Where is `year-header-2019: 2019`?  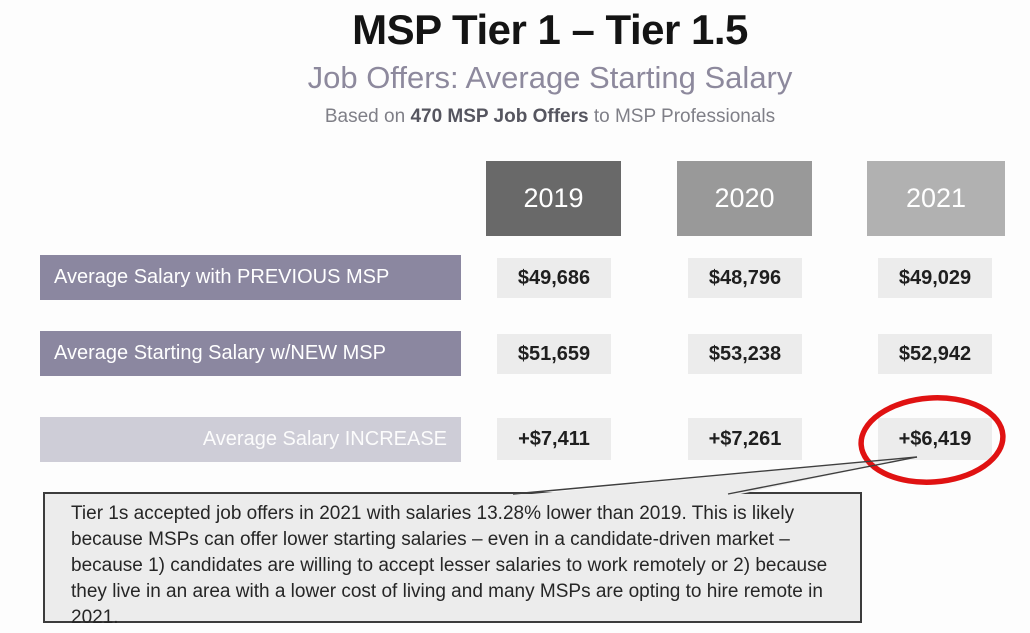 year-header-2019: 2019 is located at coordinates (553, 198).